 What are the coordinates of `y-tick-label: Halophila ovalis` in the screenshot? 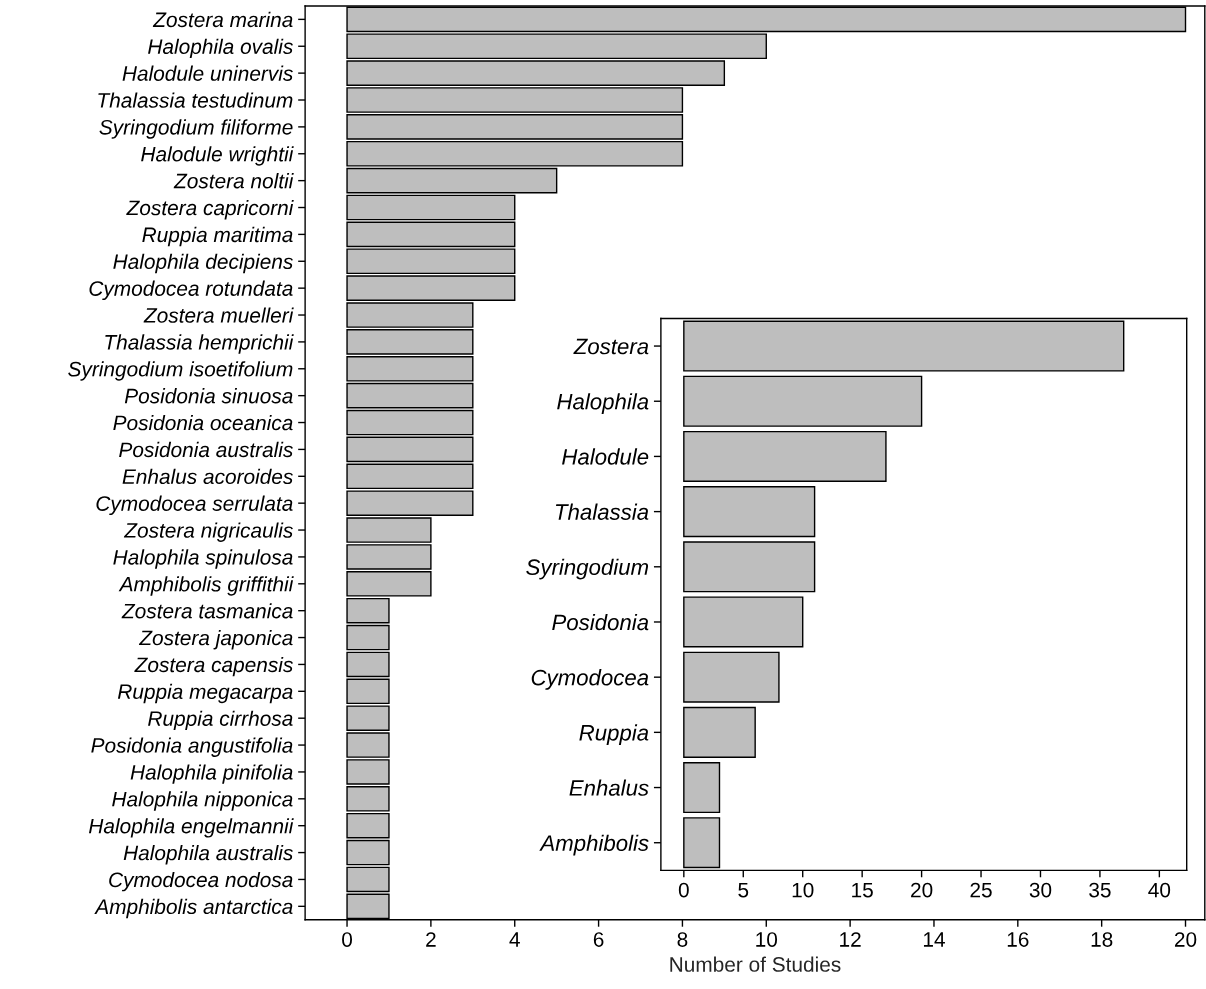 It's located at (220, 48).